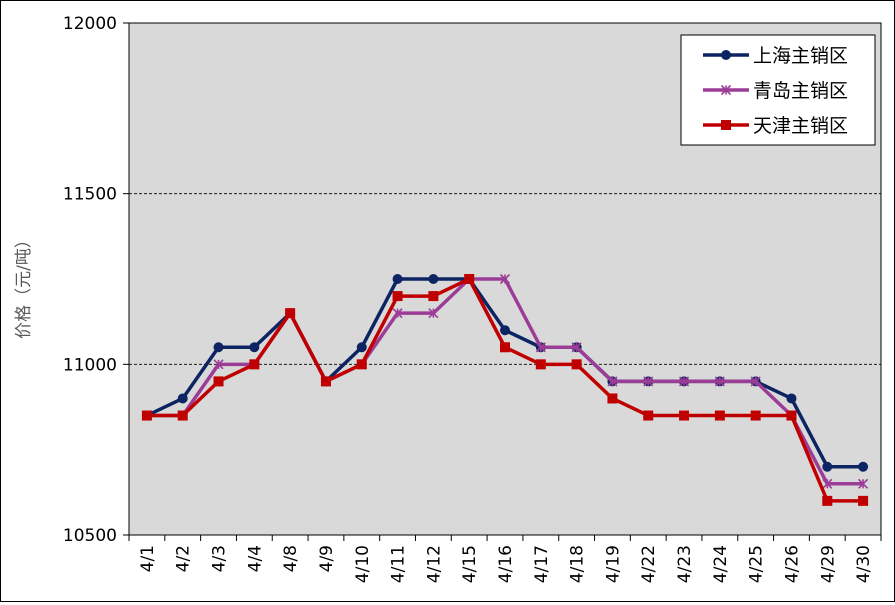 Image resolution: width=895 pixels, height=605 pixels. What do you see at coordinates (506, 564) in the screenshot?
I see `x-tick-label: 4/16` at bounding box center [506, 564].